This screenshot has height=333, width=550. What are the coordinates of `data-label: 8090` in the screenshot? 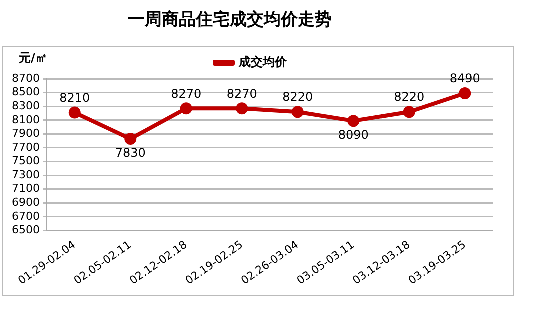 It's located at (353, 135).